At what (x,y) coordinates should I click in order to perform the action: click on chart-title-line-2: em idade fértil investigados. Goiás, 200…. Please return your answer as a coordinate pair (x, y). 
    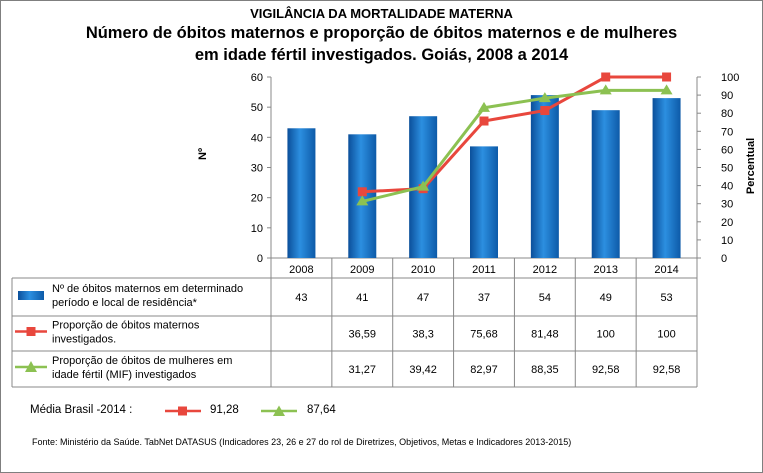
    Looking at the image, I should click on (381, 55).